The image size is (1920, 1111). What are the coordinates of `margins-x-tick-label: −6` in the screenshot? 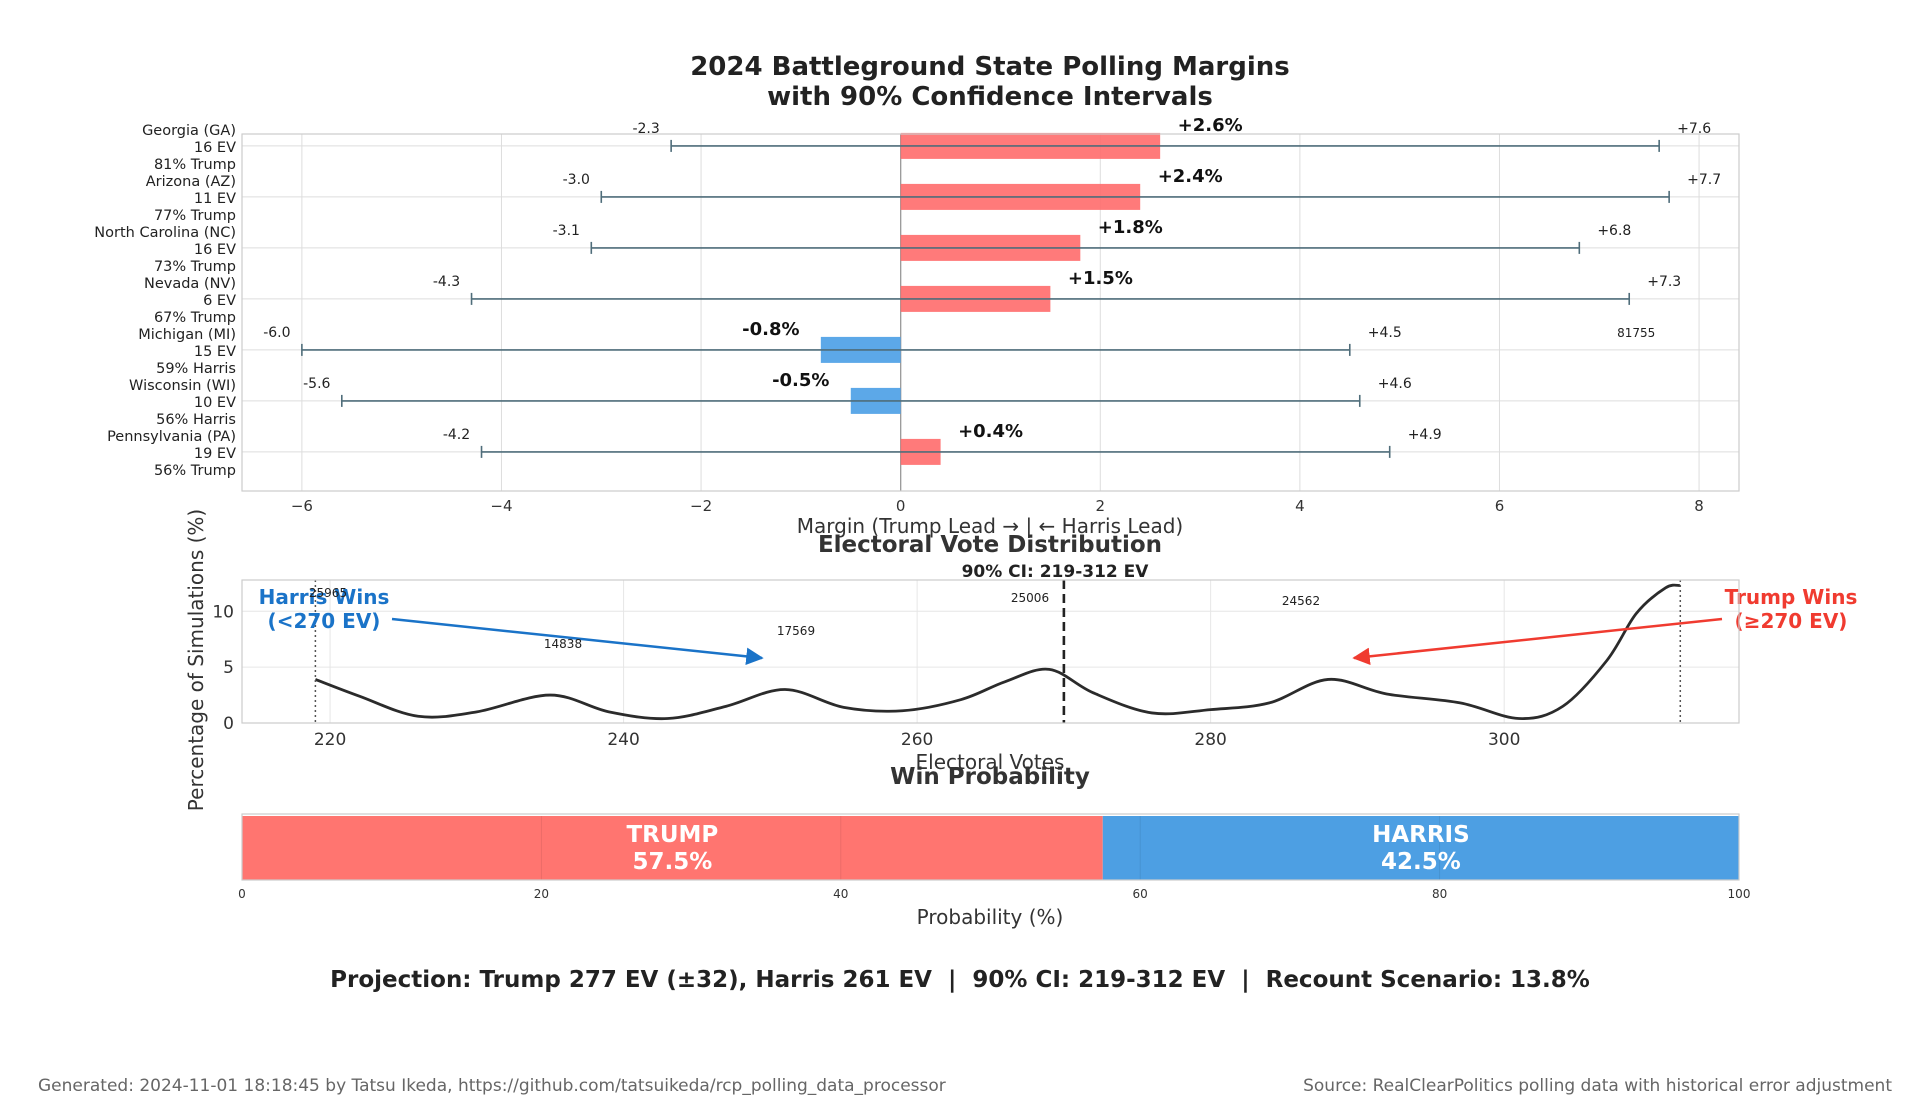 It's located at (302, 506).